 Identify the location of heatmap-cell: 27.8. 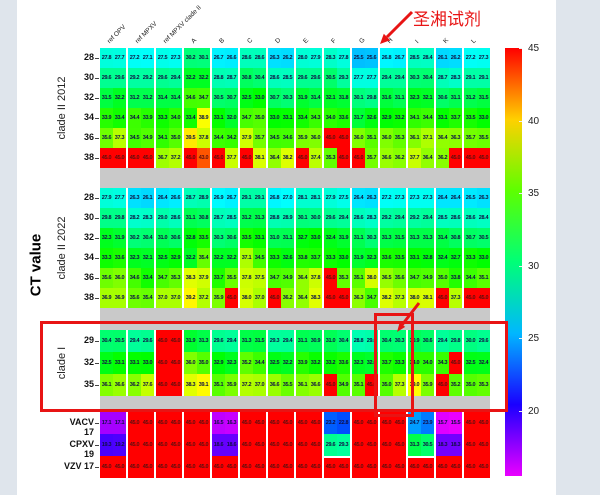
(106, 58).